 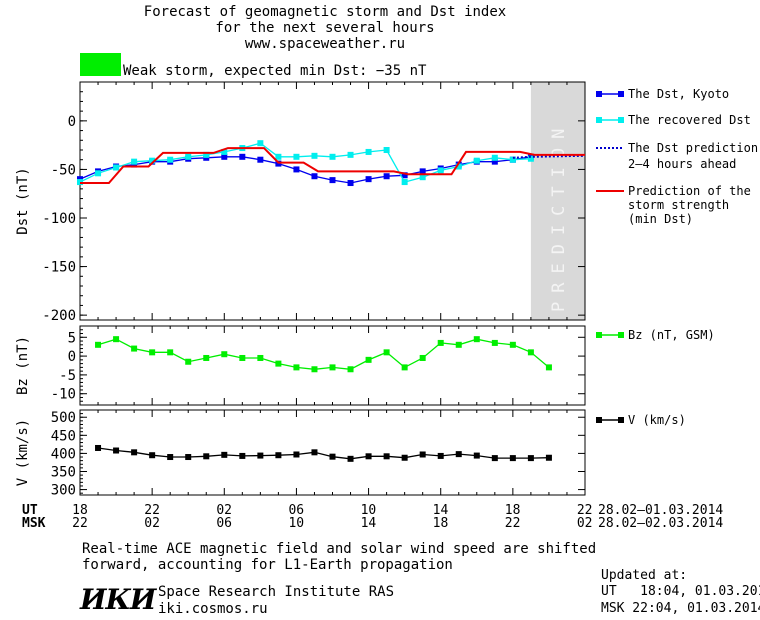 I want to click on y-axis-label-0: Dst (nT), so click(x=23, y=200).